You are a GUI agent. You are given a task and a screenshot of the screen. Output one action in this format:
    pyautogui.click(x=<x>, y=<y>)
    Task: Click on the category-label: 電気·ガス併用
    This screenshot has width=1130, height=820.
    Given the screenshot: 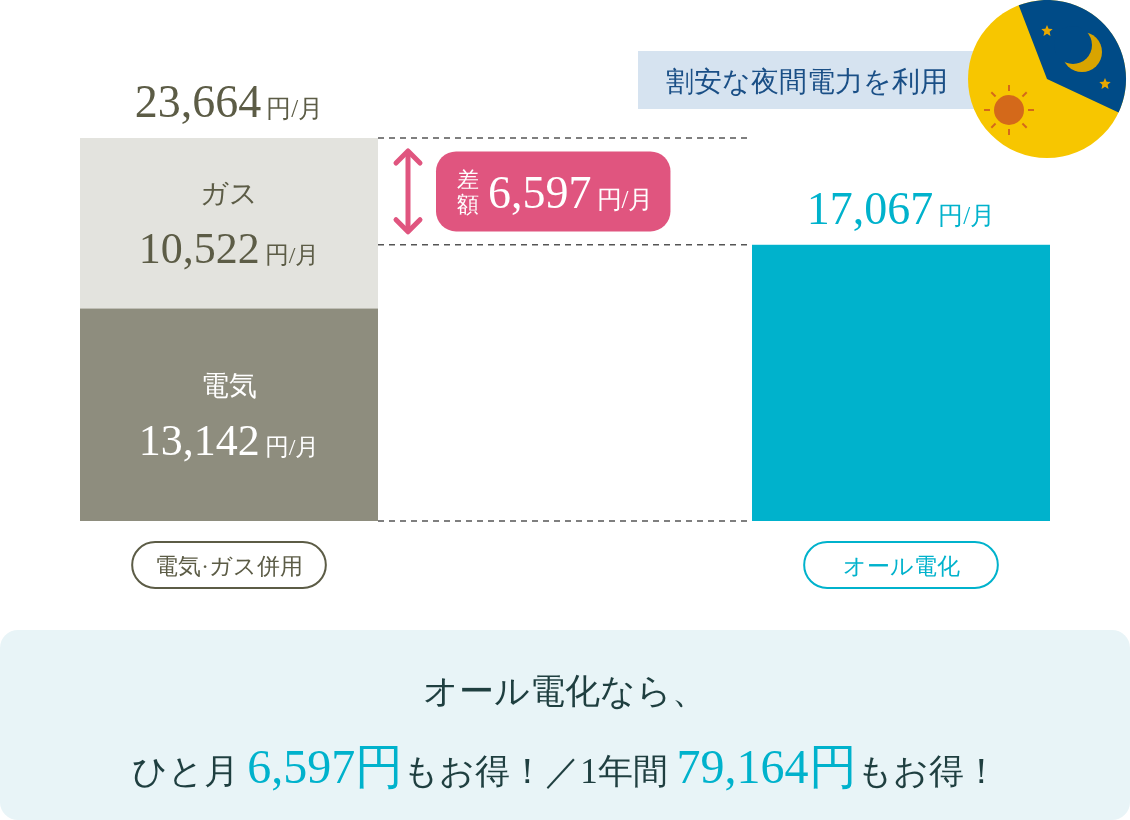 What is the action you would take?
    pyautogui.click(x=229, y=566)
    